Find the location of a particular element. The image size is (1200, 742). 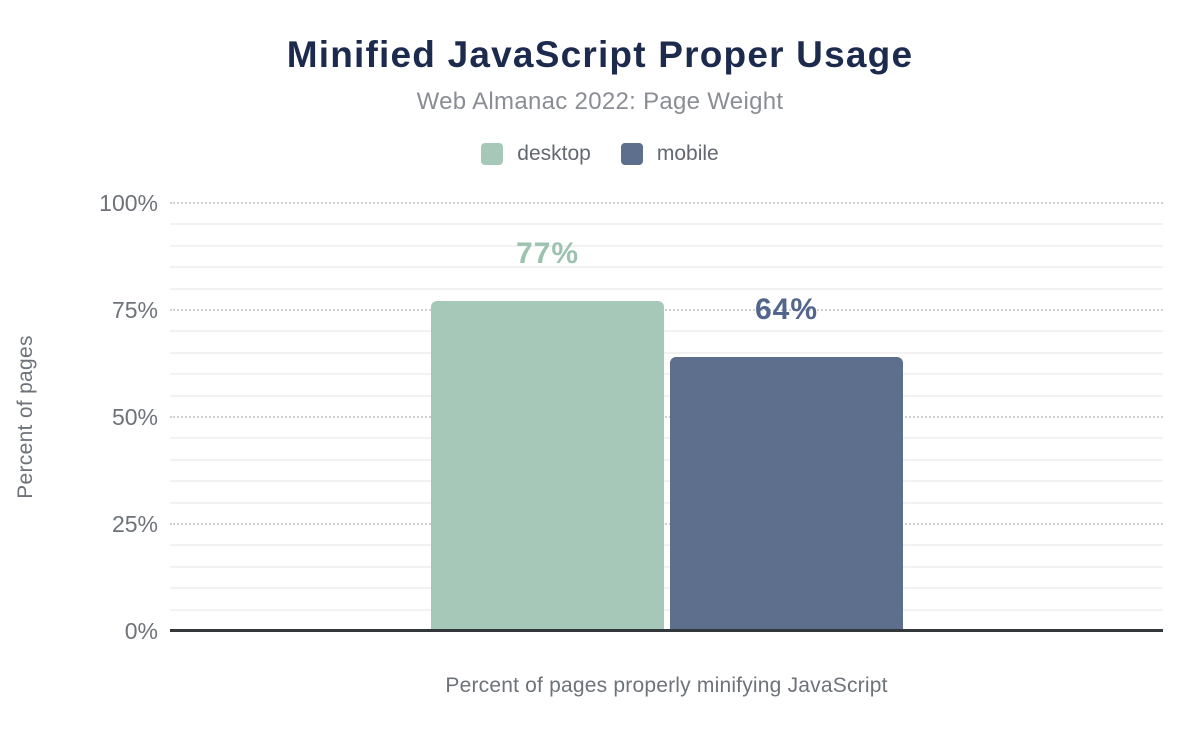

x-axis-line is located at coordinates (666, 630).